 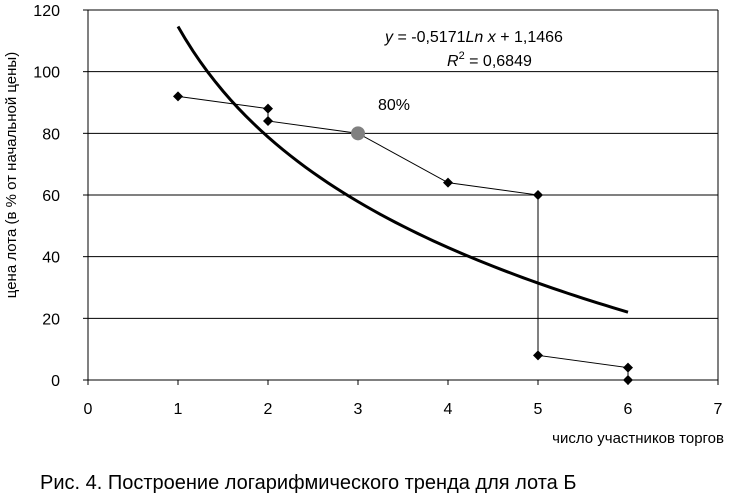 What do you see at coordinates (470, 71) in the screenshot?
I see `annotations: y = -0,5171Ln x + 1,1466 R2 = 0,6849 80%` at bounding box center [470, 71].